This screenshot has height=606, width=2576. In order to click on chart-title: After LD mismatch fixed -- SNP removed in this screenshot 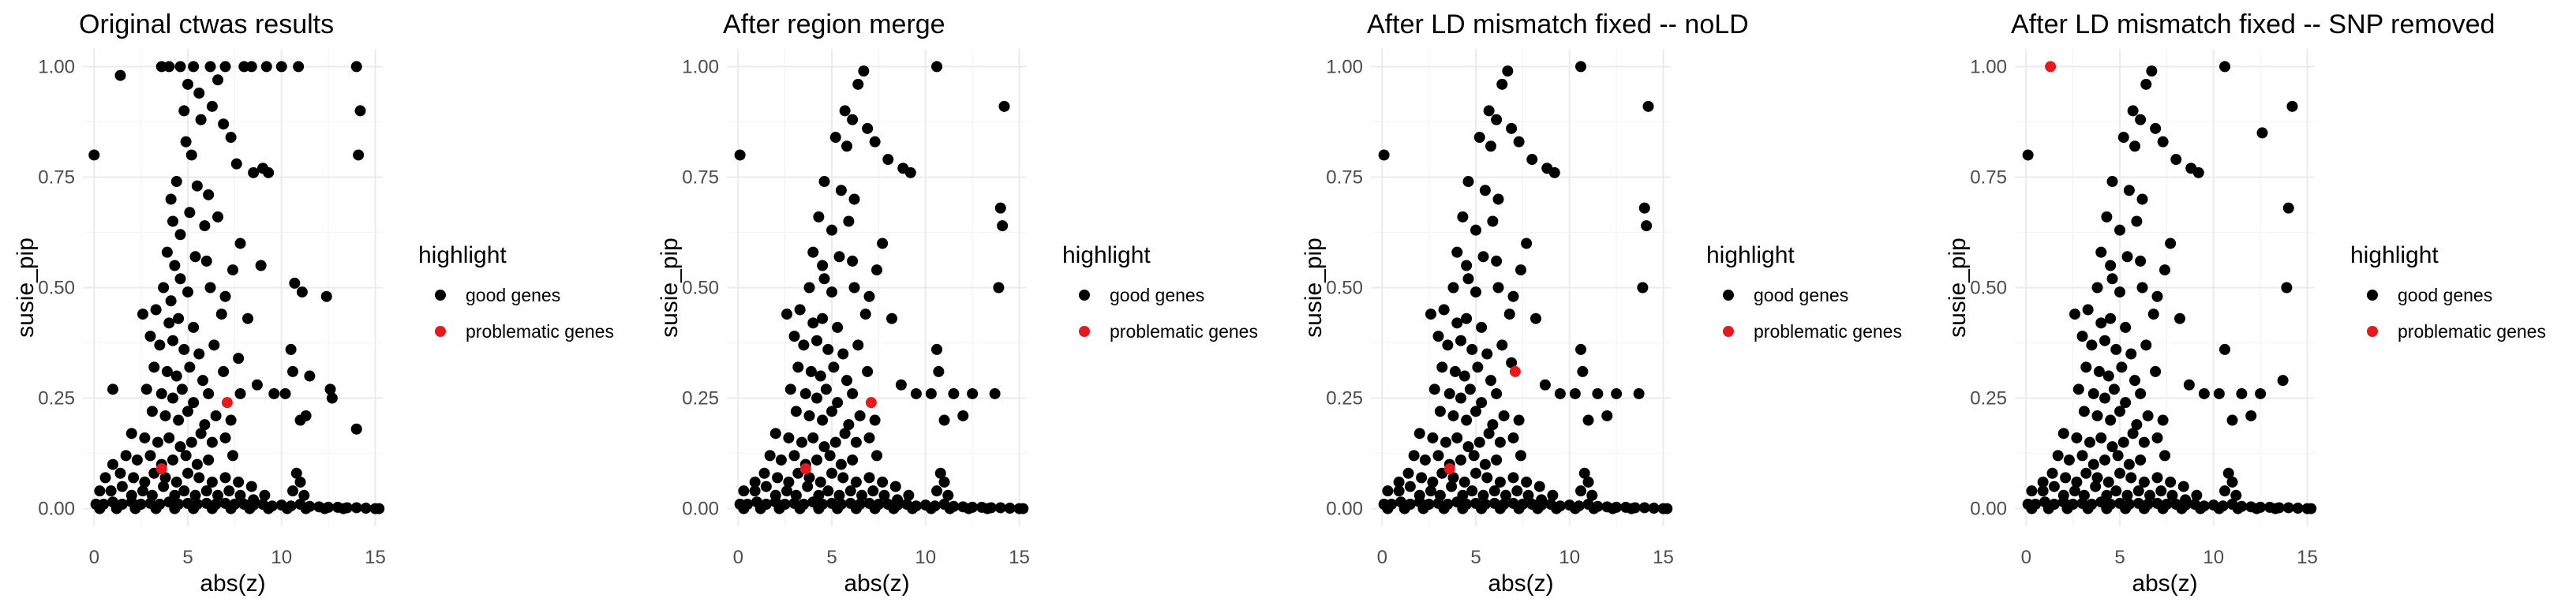, I will do `click(2253, 24)`.